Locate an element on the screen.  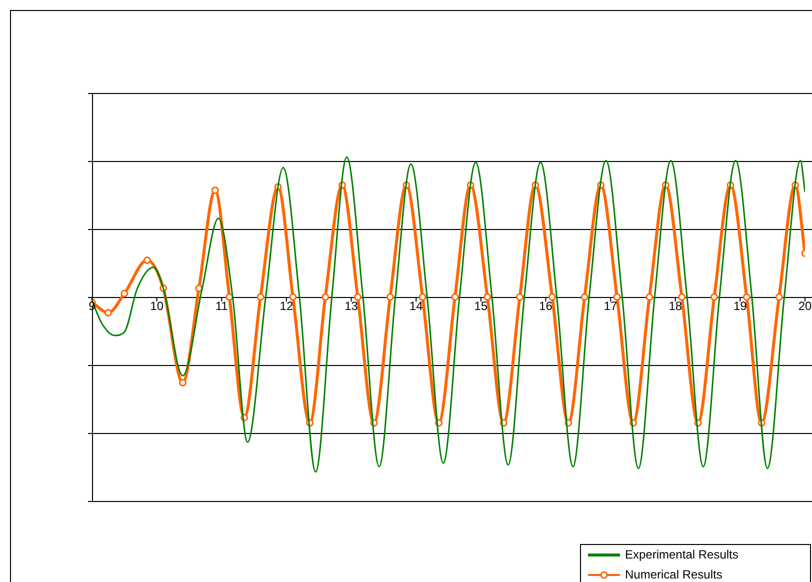
x-tick-label: 10 is located at coordinates (157, 305).